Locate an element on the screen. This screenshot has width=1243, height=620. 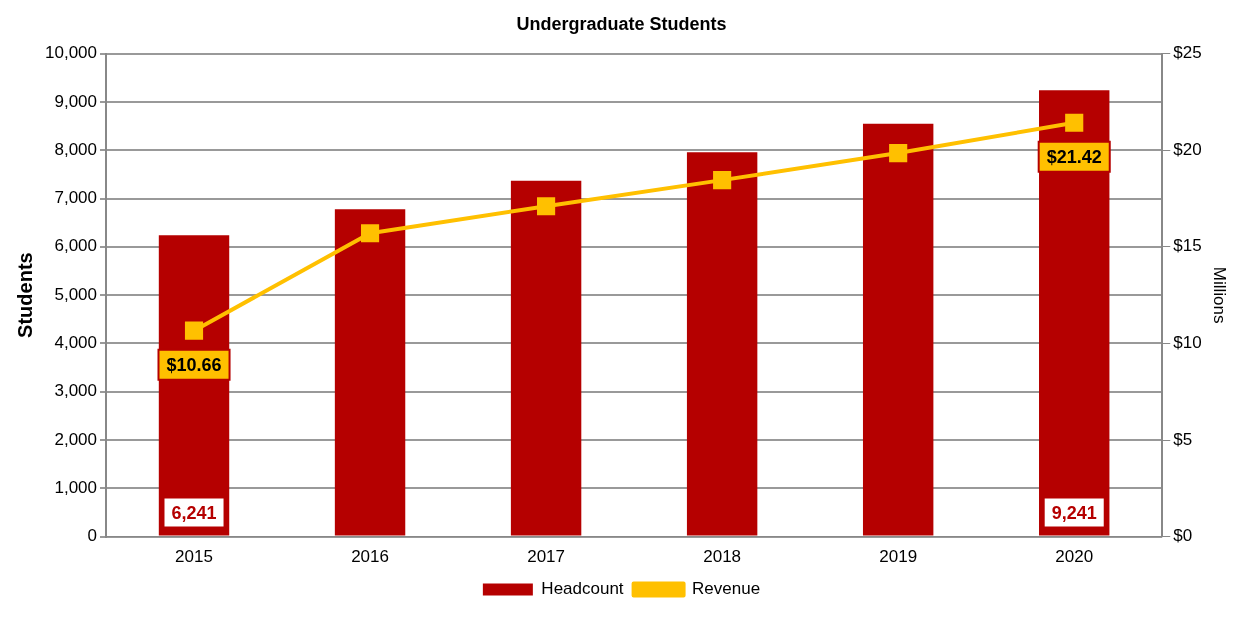
y-tick-label: 4,000 is located at coordinates (75, 343).